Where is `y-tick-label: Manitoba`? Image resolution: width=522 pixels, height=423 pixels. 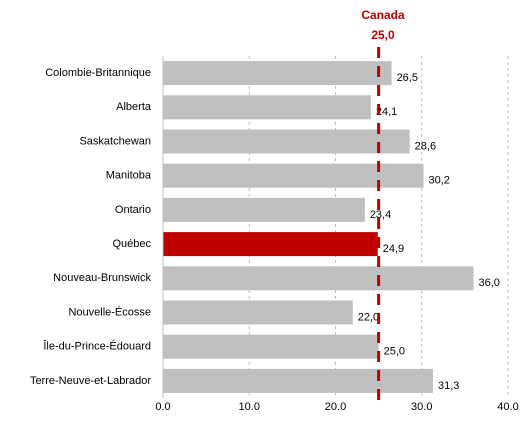 y-tick-label: Manitoba is located at coordinates (129, 176).